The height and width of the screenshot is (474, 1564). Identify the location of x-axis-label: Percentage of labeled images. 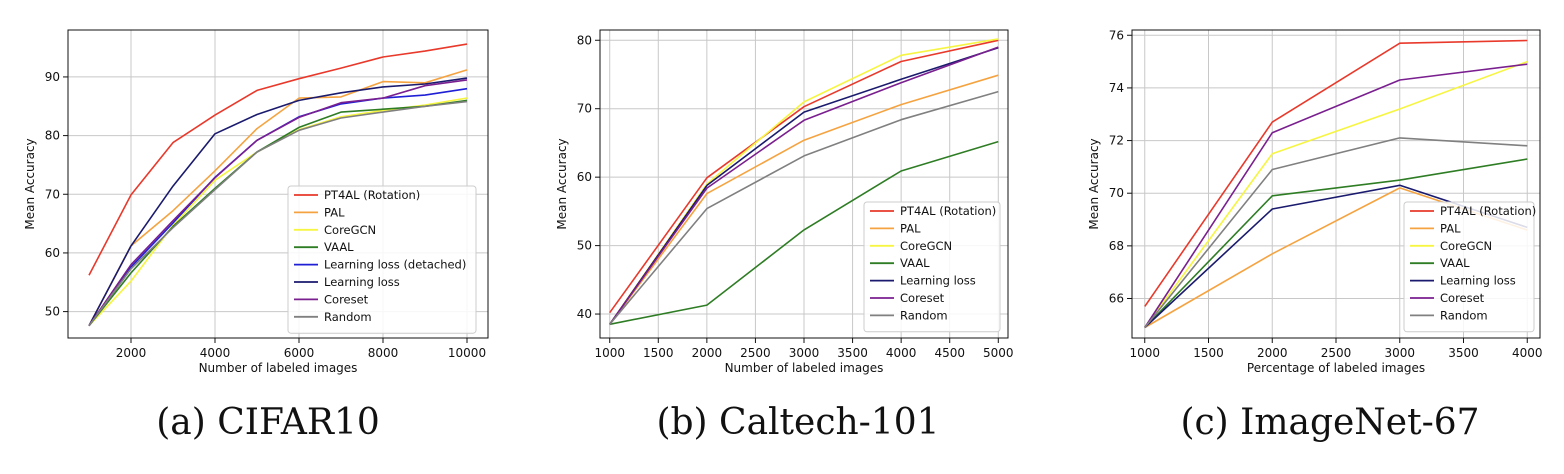
(1336, 368).